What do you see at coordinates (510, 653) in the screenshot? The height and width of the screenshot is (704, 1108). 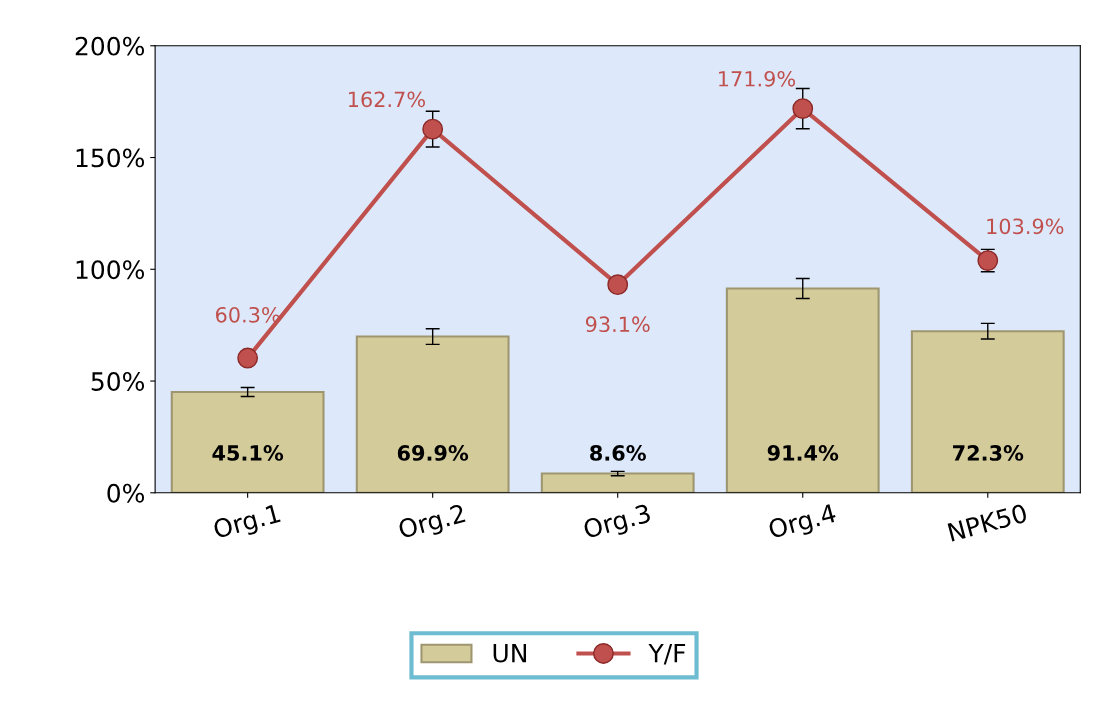 I see `legend-label: UN` at bounding box center [510, 653].